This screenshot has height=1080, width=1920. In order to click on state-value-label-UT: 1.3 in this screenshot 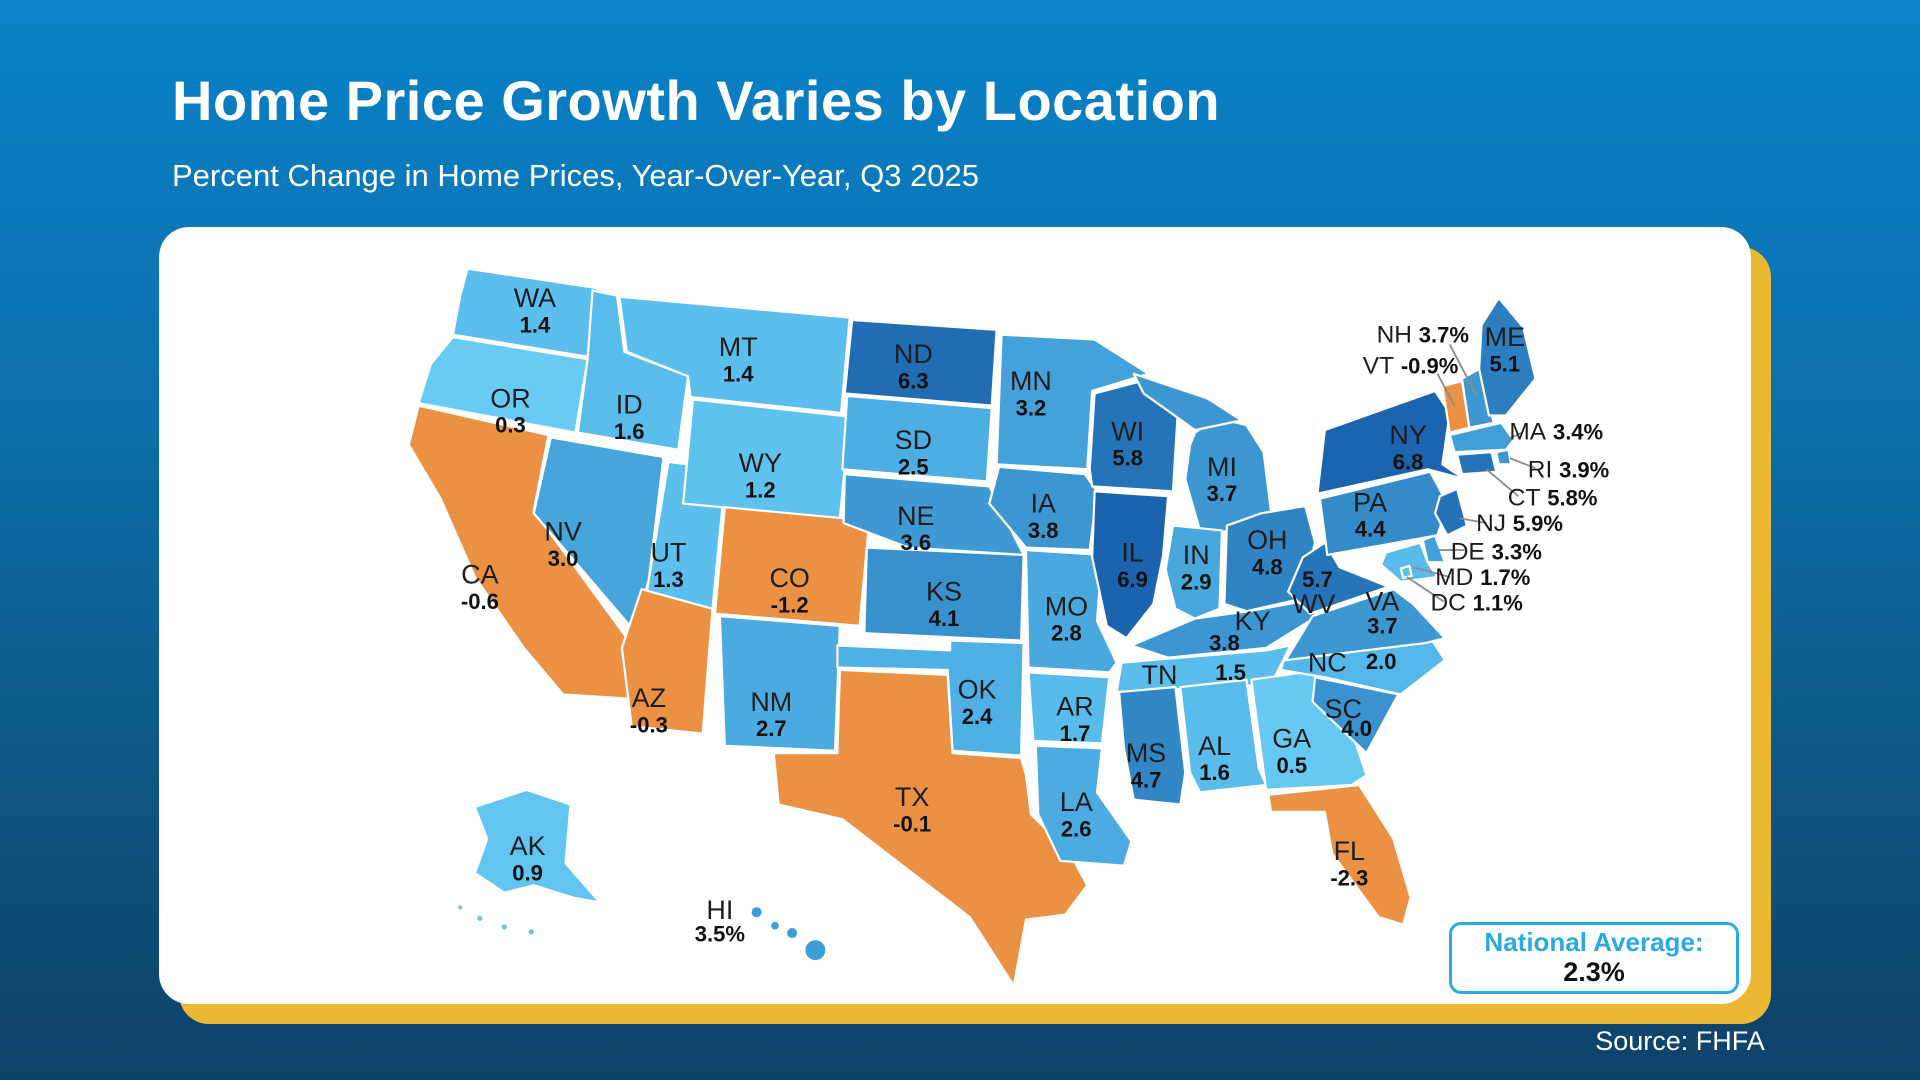, I will do `click(668, 579)`.